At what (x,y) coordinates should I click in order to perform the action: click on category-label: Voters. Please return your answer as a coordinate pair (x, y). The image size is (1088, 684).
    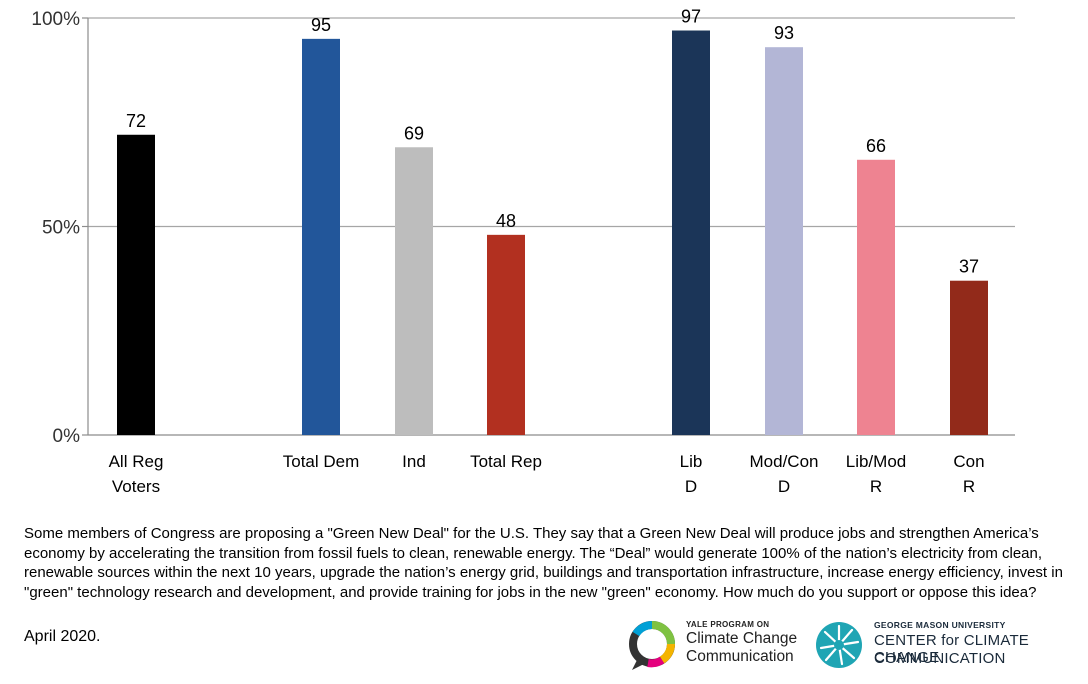
    Looking at the image, I should click on (136, 486).